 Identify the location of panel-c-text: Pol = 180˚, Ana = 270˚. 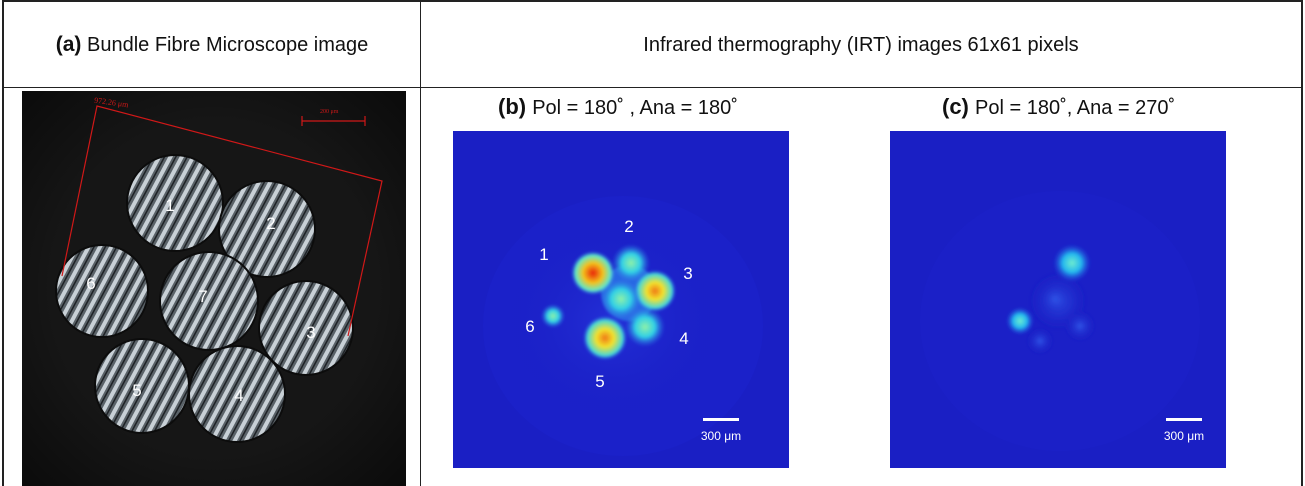
(1075, 108).